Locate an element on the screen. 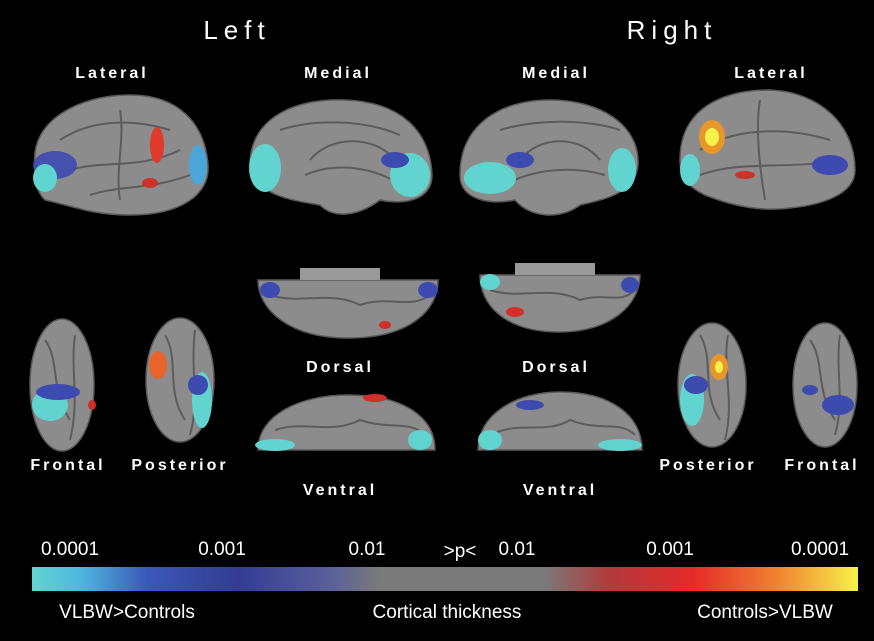 This screenshot has height=641, width=874. colorbar-caption: VLBW>Controls is located at coordinates (127, 612).